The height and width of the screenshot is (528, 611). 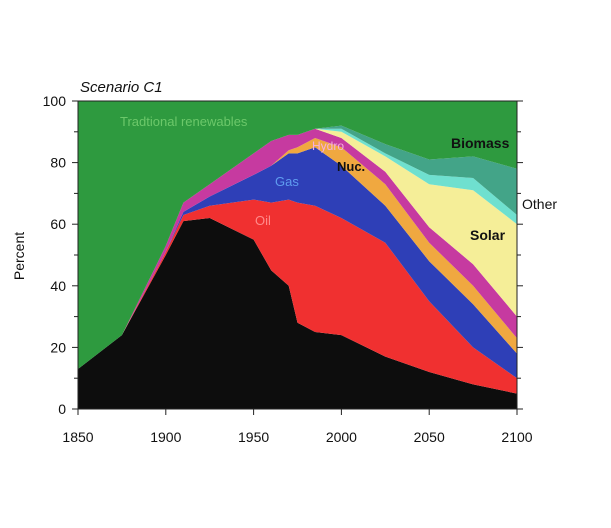 I want to click on y-tick-label: 20, so click(x=58, y=347).